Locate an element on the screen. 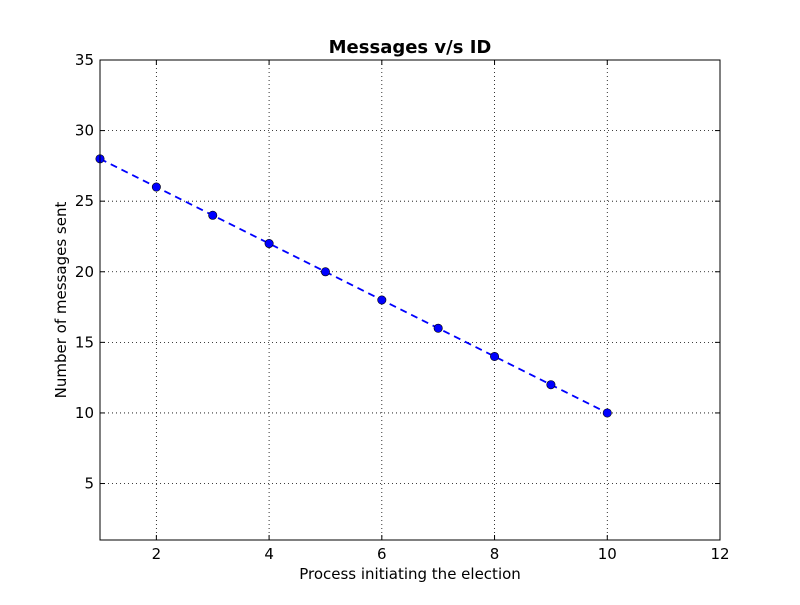  y-tick-label: 10 is located at coordinates (84, 413).